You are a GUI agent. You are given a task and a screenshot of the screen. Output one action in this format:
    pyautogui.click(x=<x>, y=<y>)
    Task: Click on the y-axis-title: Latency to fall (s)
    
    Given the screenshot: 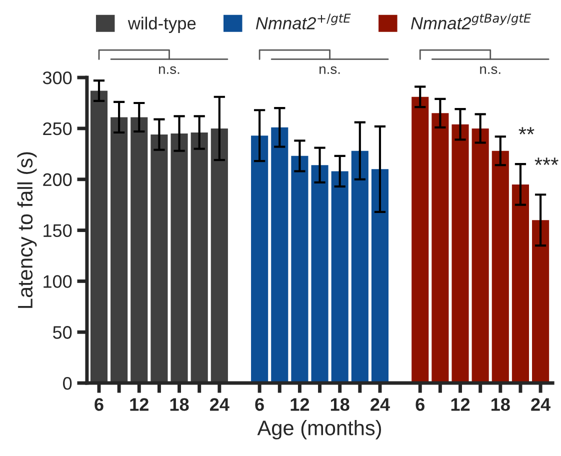 What is the action you would take?
    pyautogui.click(x=27, y=230)
    